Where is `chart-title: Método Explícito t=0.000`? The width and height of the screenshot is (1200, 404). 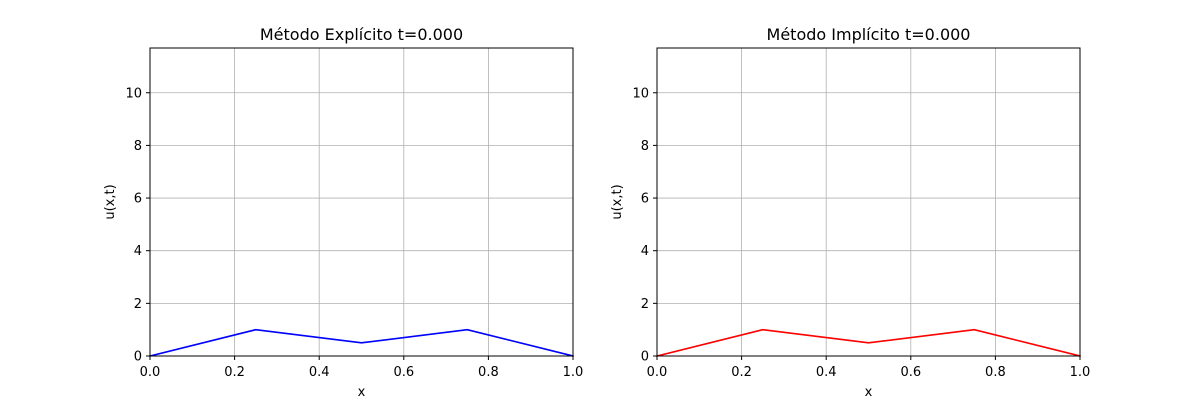
chart-title: Método Explícito t=0.000 is located at coordinates (361, 34).